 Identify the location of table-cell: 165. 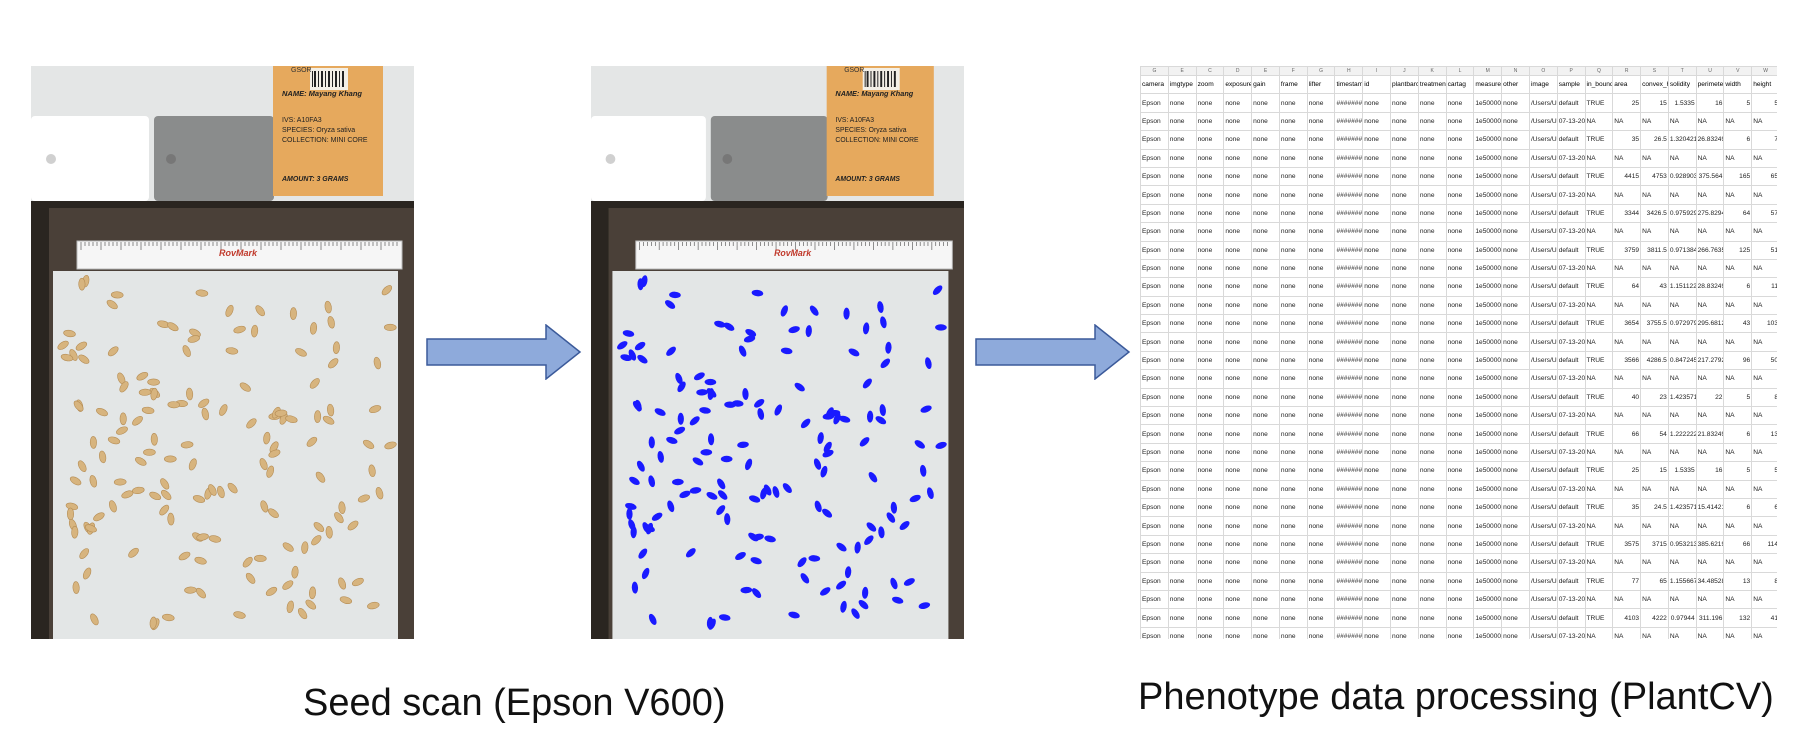
(1738, 176).